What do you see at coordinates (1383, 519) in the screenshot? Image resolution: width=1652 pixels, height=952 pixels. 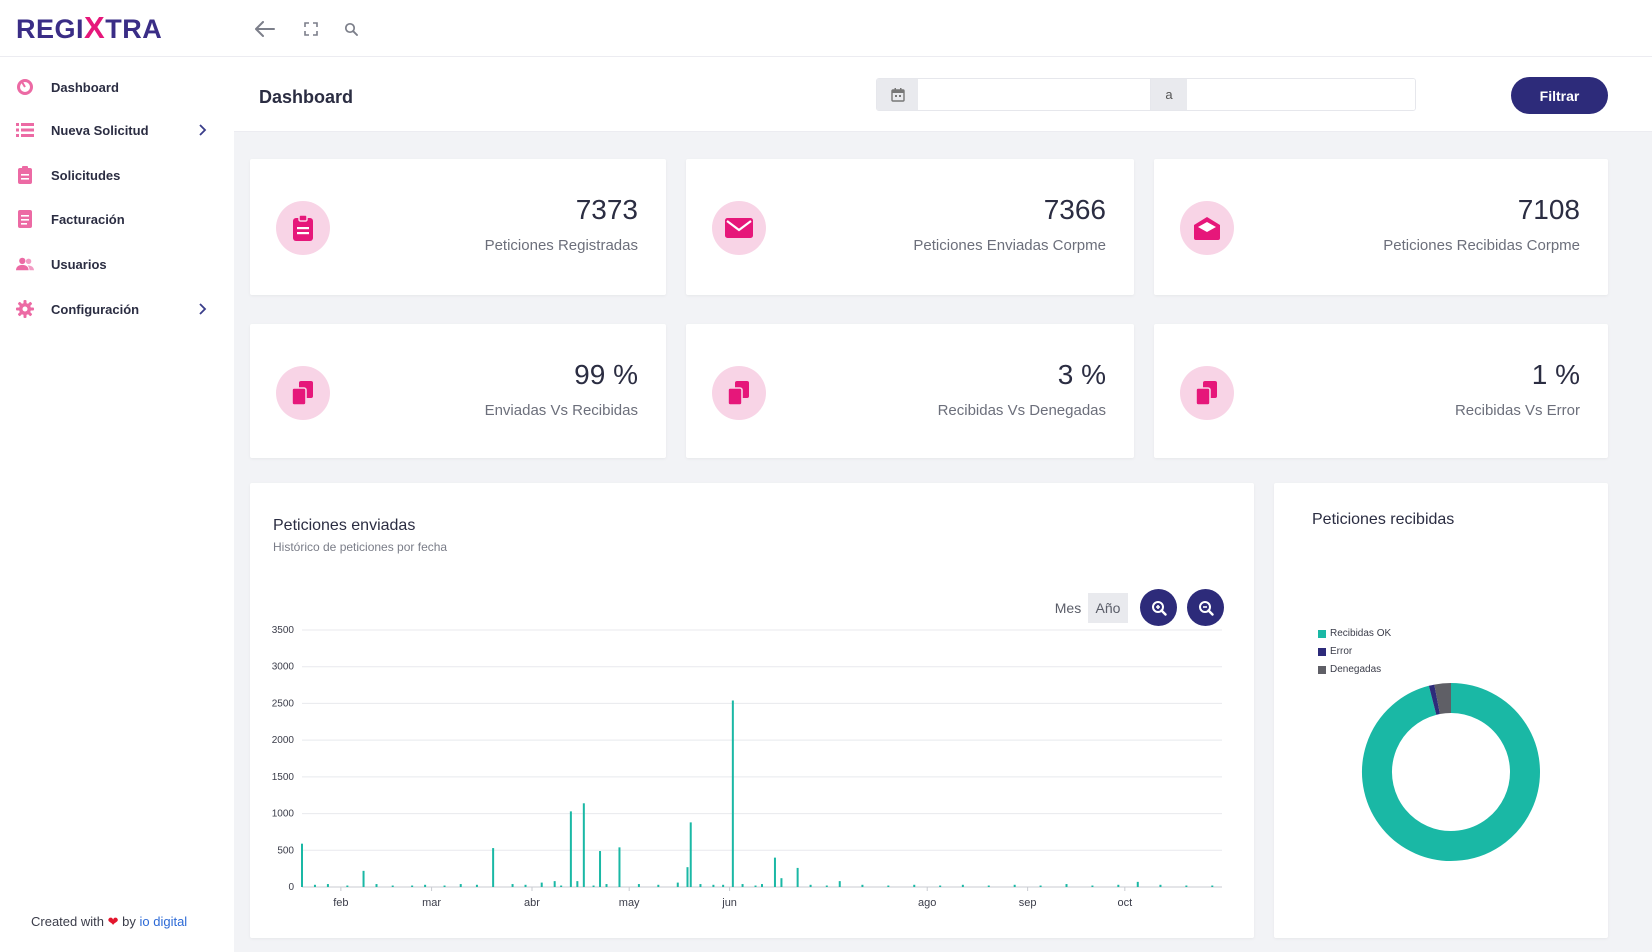 I see `card-title: Peticiones recibidas` at bounding box center [1383, 519].